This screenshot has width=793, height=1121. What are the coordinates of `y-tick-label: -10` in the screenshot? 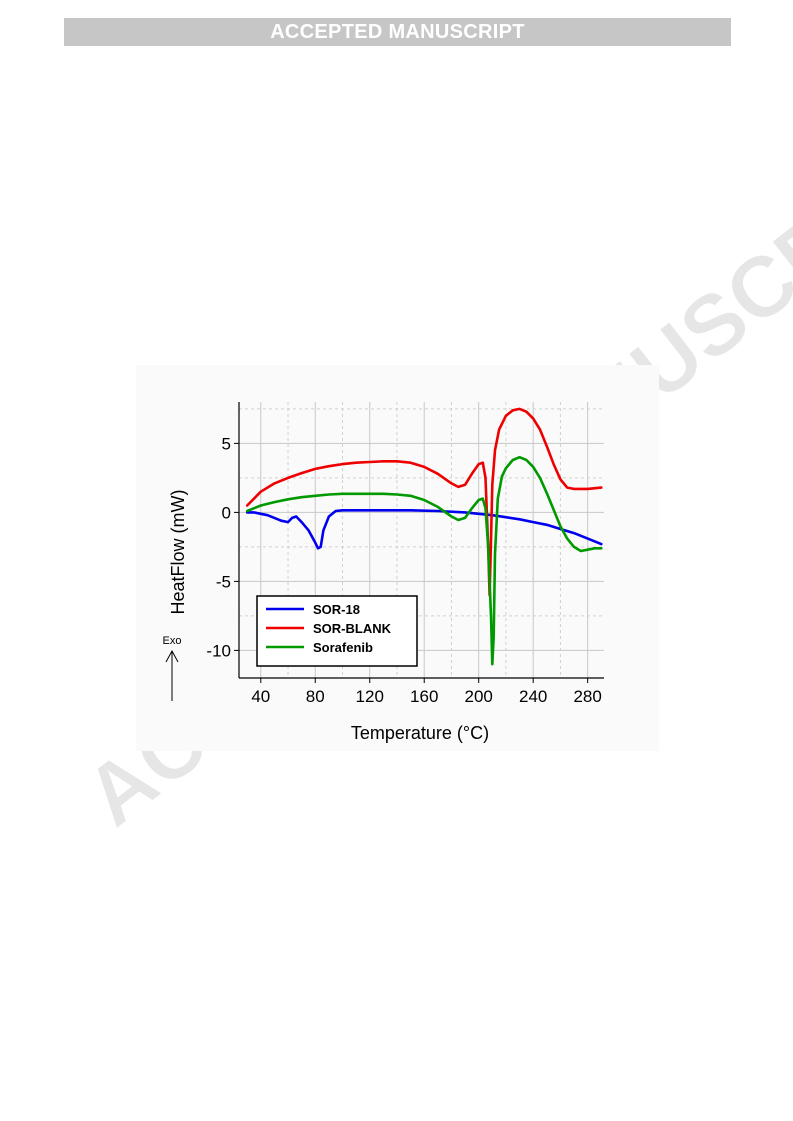 It's located at (218, 650).